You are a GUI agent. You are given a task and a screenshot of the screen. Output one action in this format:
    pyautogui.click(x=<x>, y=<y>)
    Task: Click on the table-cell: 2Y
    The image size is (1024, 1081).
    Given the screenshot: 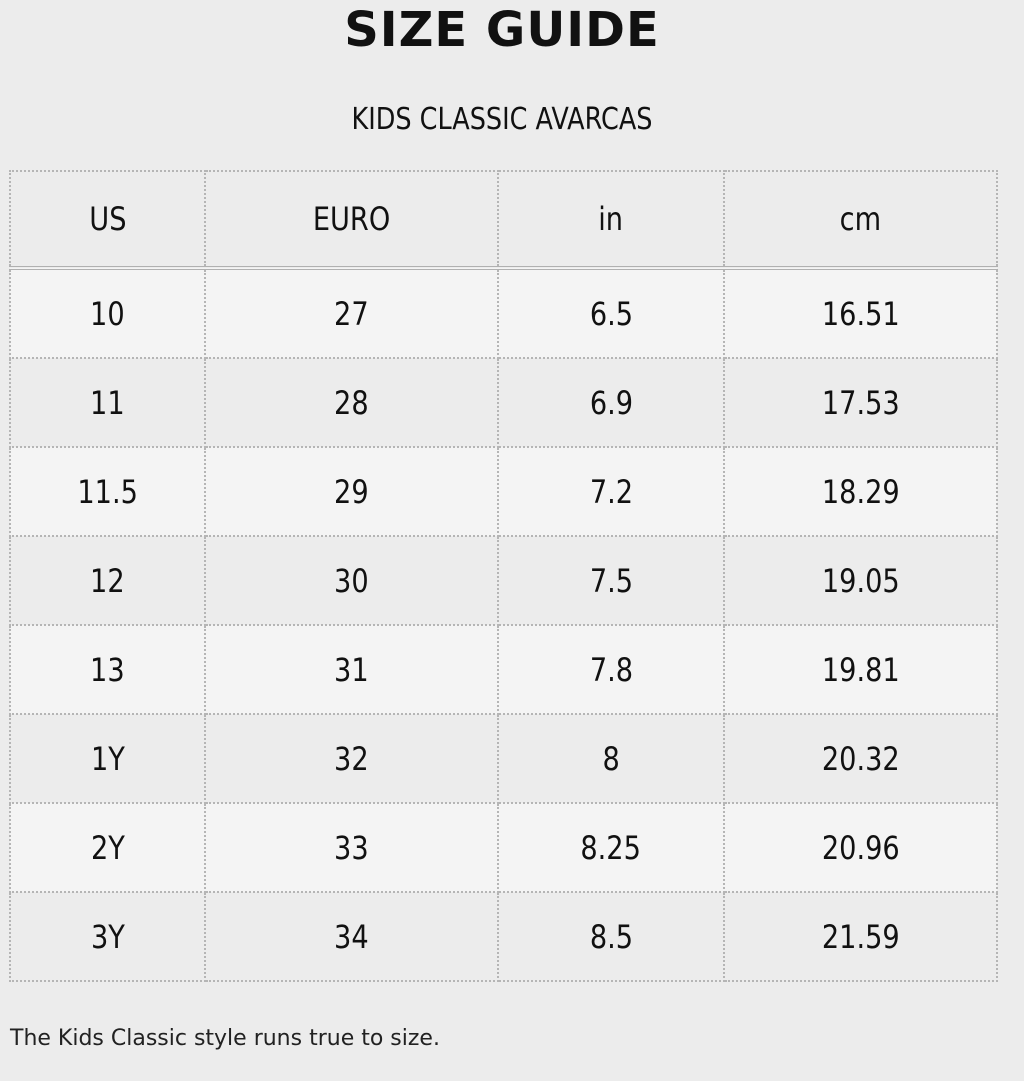 What is the action you would take?
    pyautogui.click(x=107, y=847)
    